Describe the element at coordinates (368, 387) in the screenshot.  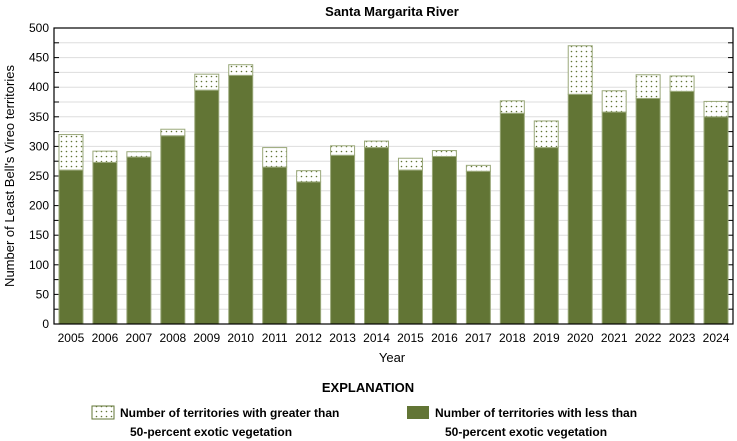
I see `legend-title: EXPLANATION` at that location.